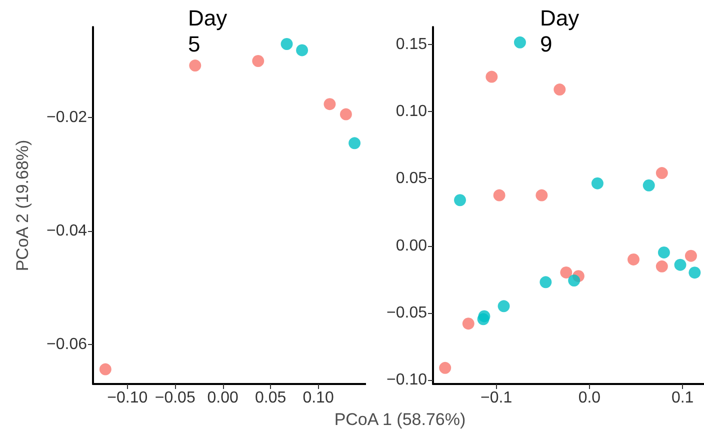 The width and height of the screenshot is (704, 436). What do you see at coordinates (407, 313) in the screenshot?
I see `y-tick-label: −0.05` at bounding box center [407, 313].